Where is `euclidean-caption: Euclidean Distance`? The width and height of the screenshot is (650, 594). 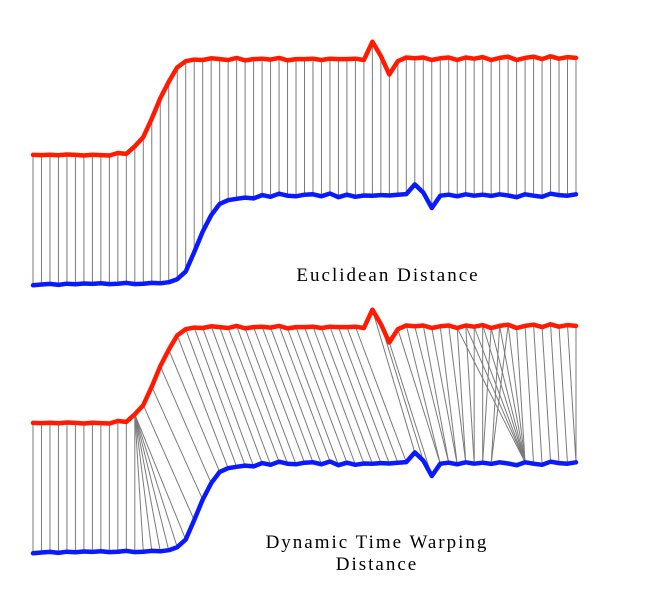
euclidean-caption: Euclidean Distance is located at coordinates (387, 275).